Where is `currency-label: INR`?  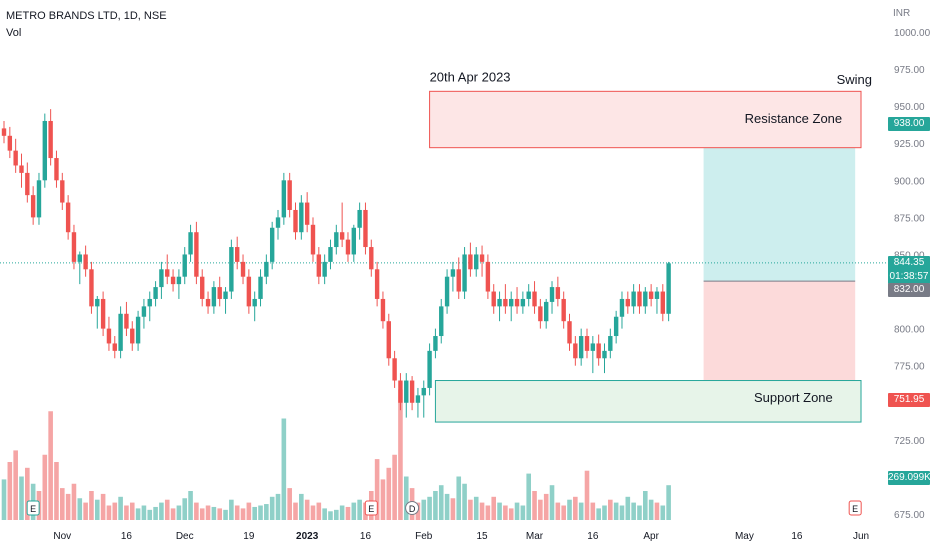 currency-label: INR is located at coordinates (902, 13).